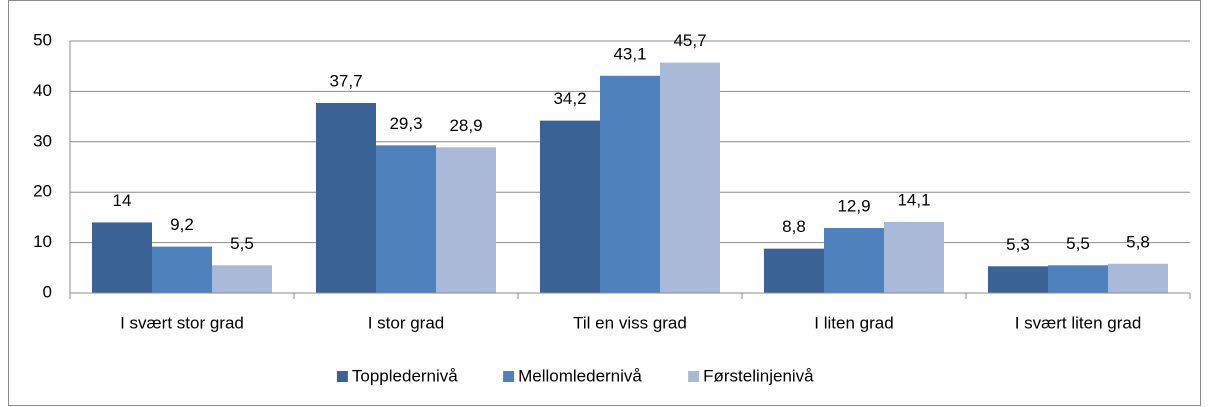 The image size is (1209, 407). I want to click on value-label: 9,2, so click(182, 224).